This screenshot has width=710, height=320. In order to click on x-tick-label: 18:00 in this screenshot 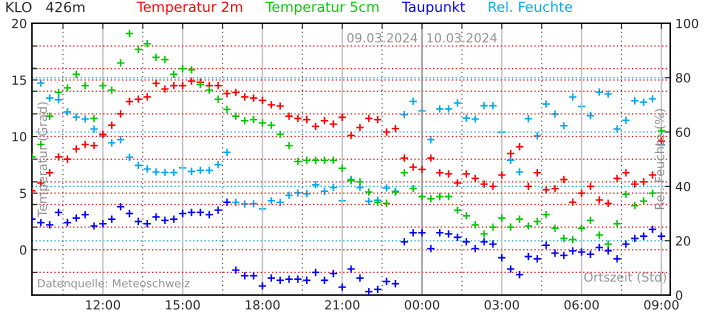, I will do `click(263, 305)`.